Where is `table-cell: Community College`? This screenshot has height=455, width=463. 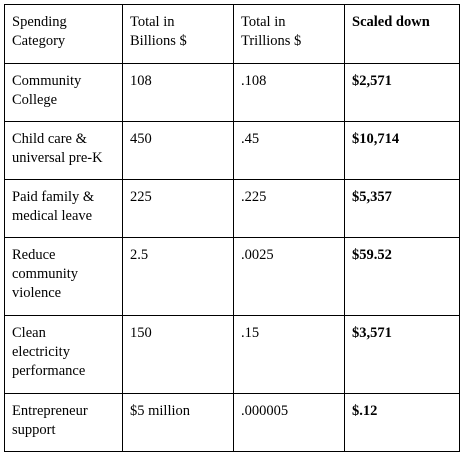 table-cell: Community College is located at coordinates (63, 92).